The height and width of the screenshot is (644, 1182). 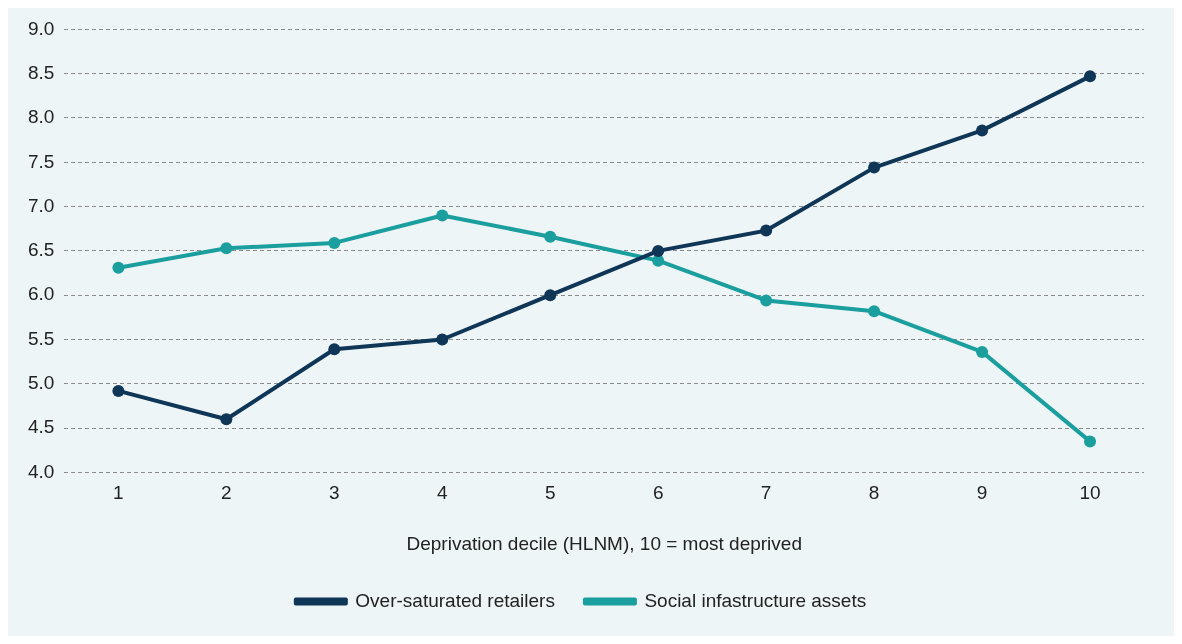 What do you see at coordinates (41, 205) in the screenshot?
I see `y-tick-label: 7.0` at bounding box center [41, 205].